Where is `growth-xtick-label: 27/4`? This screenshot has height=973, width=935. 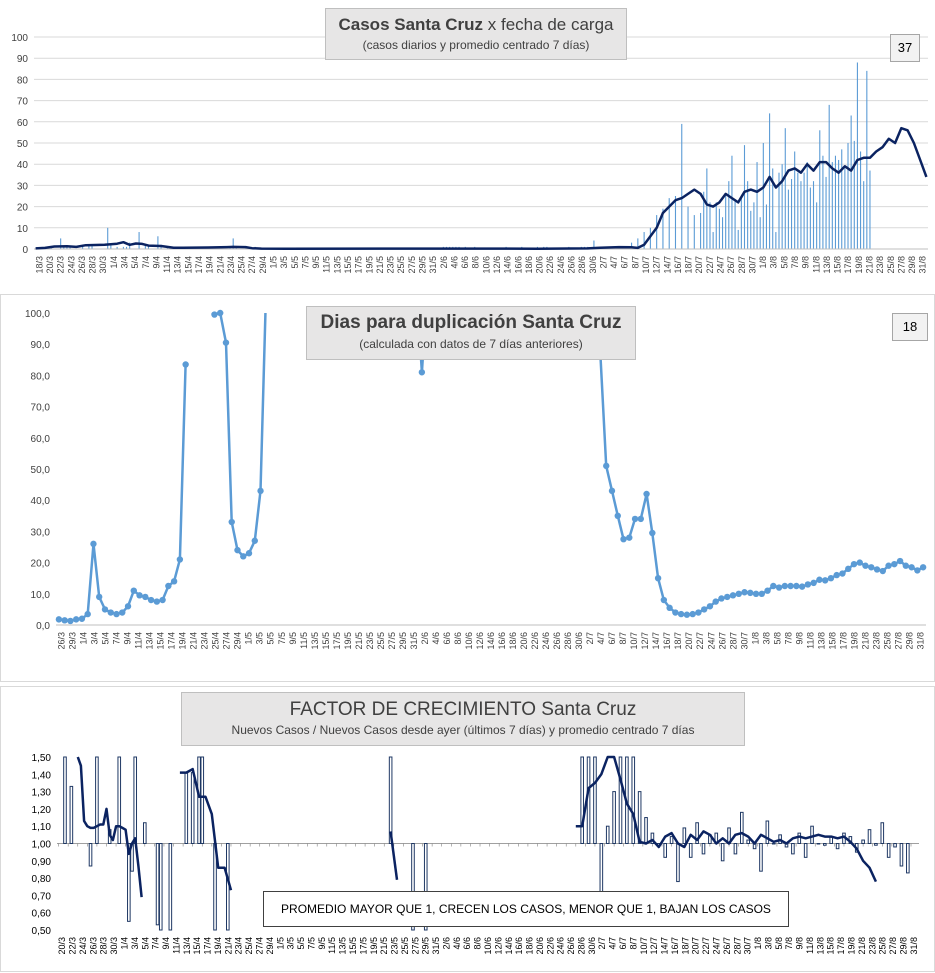
growth-xtick-label: 27/4 is located at coordinates (260, 946).